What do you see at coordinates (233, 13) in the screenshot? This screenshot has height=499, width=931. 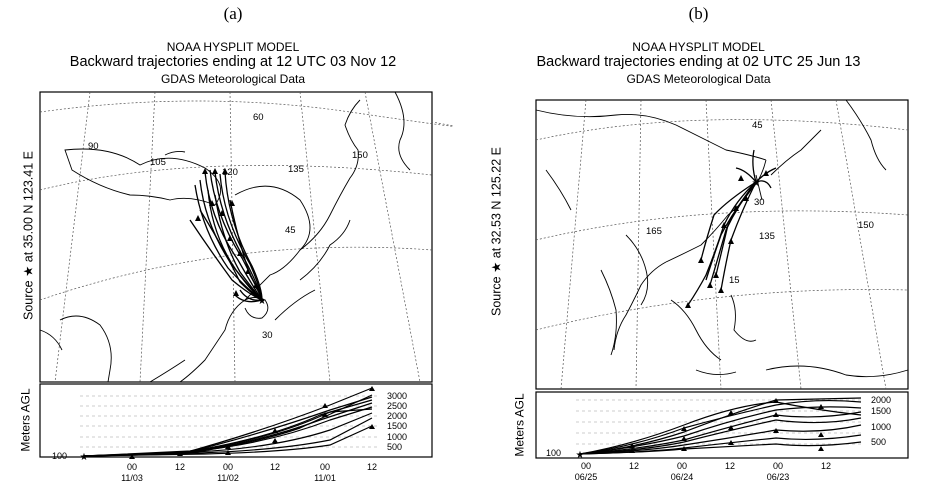 I see `panel-label: (a)` at bounding box center [233, 13].